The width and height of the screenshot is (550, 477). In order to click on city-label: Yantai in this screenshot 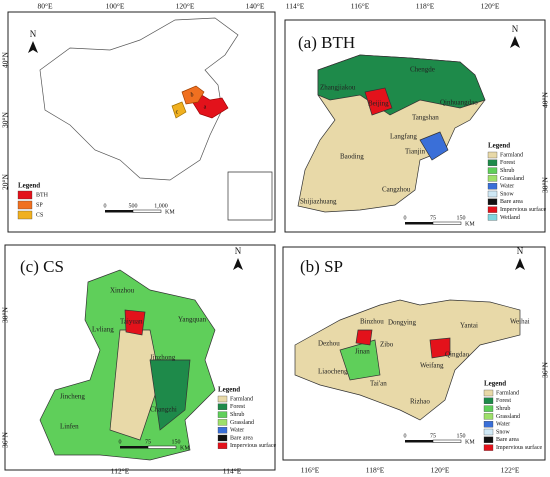, I will do `click(469, 326)`.